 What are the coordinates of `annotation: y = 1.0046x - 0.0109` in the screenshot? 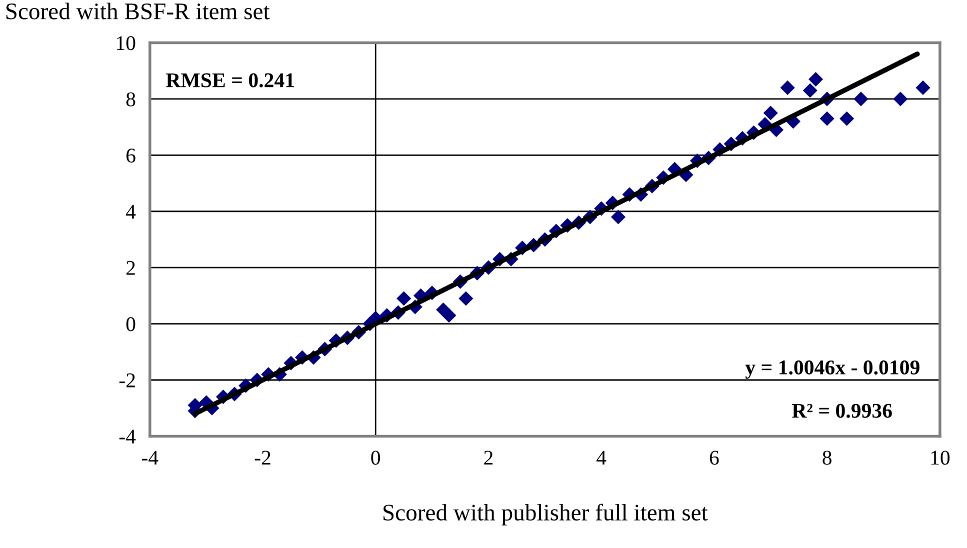 It's located at (832, 369).